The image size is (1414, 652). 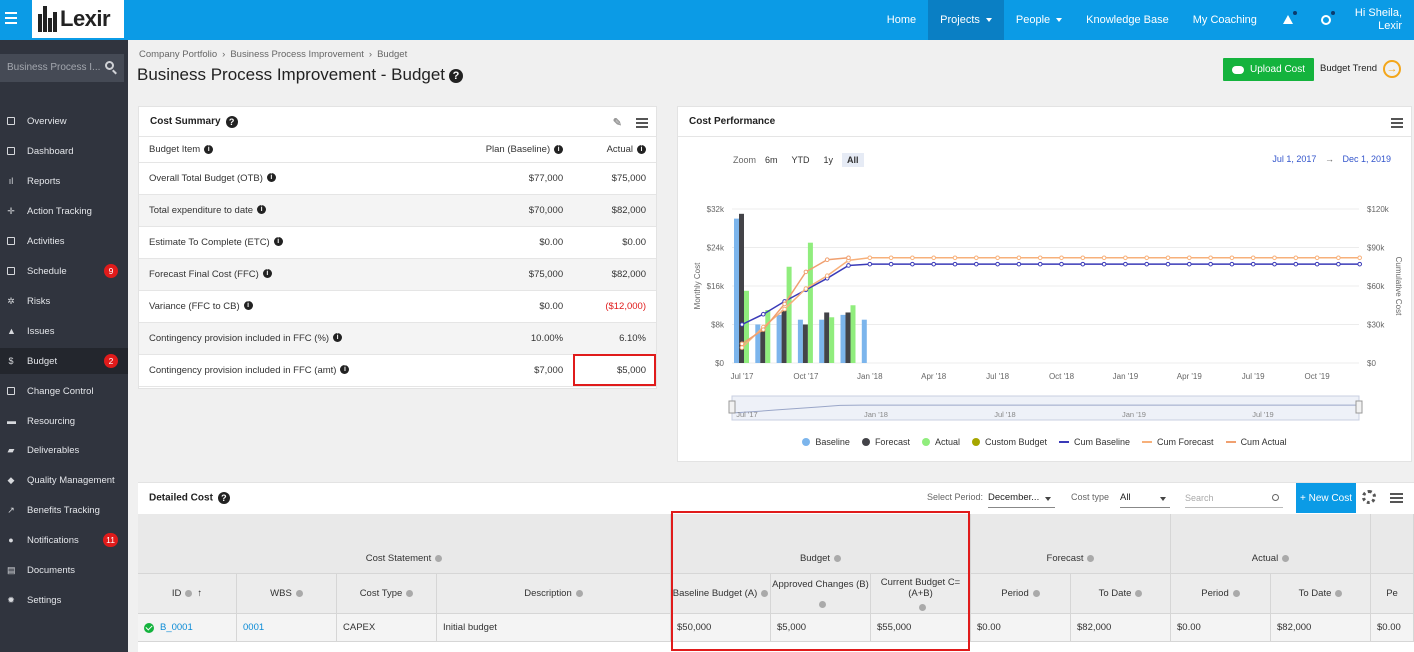 I want to click on sidebar-item-dashboard: Dashboard, so click(x=64, y=151).